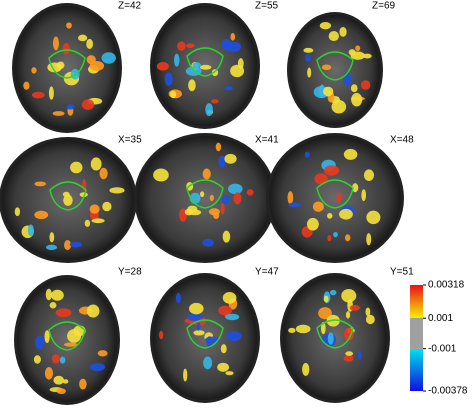 The height and width of the screenshot is (411, 474). What do you see at coordinates (402, 272) in the screenshot?
I see `slice-label: Y=51` at bounding box center [402, 272].